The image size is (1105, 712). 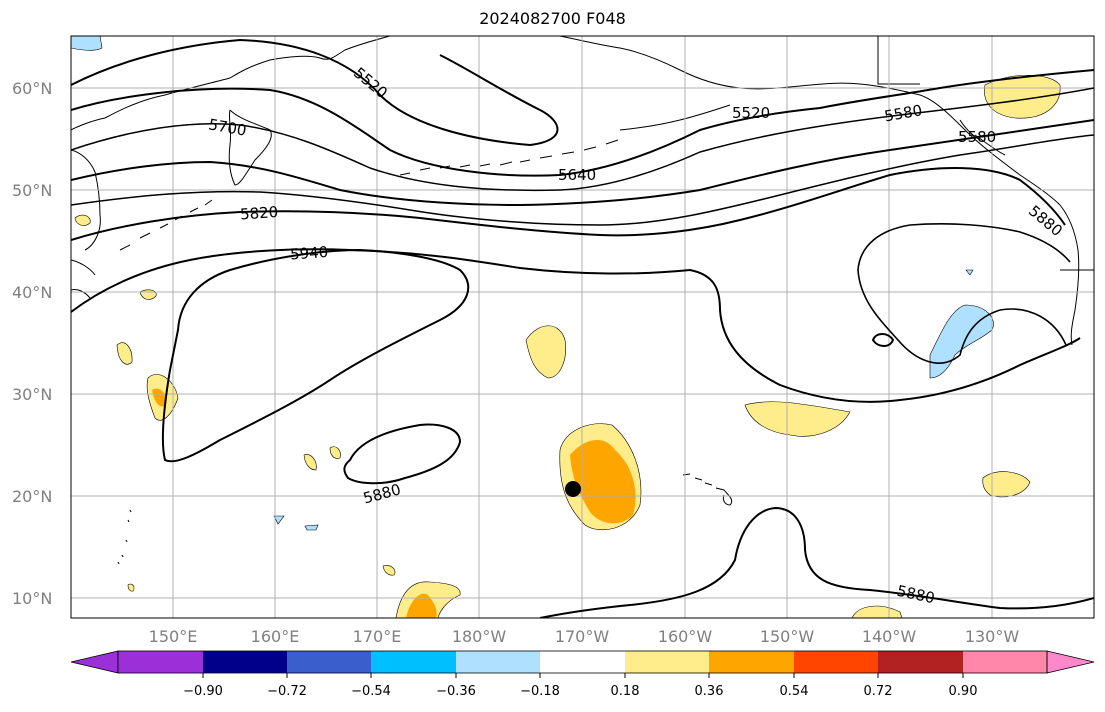 I want to click on contour-label: 5580, so click(x=977, y=137).